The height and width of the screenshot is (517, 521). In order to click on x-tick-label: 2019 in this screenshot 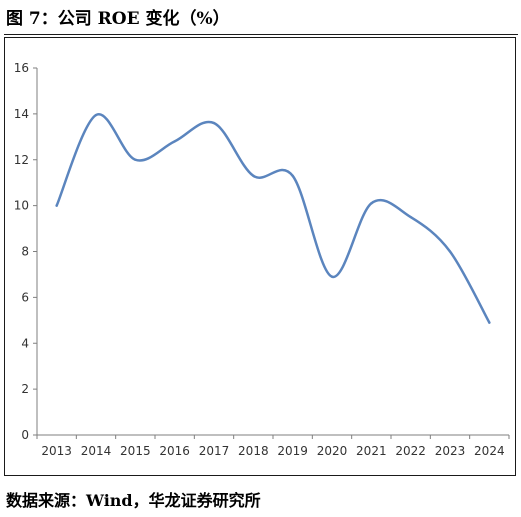, I will do `click(292, 451)`.